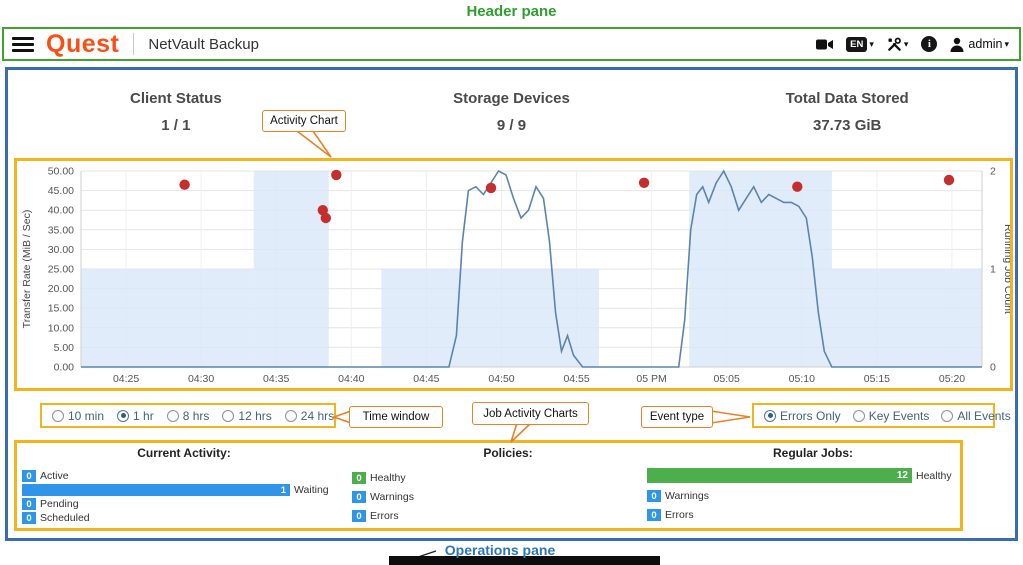 The image size is (1023, 565). Describe the element at coordinates (993, 270) in the screenshot. I see `svg-text: 1` at that location.